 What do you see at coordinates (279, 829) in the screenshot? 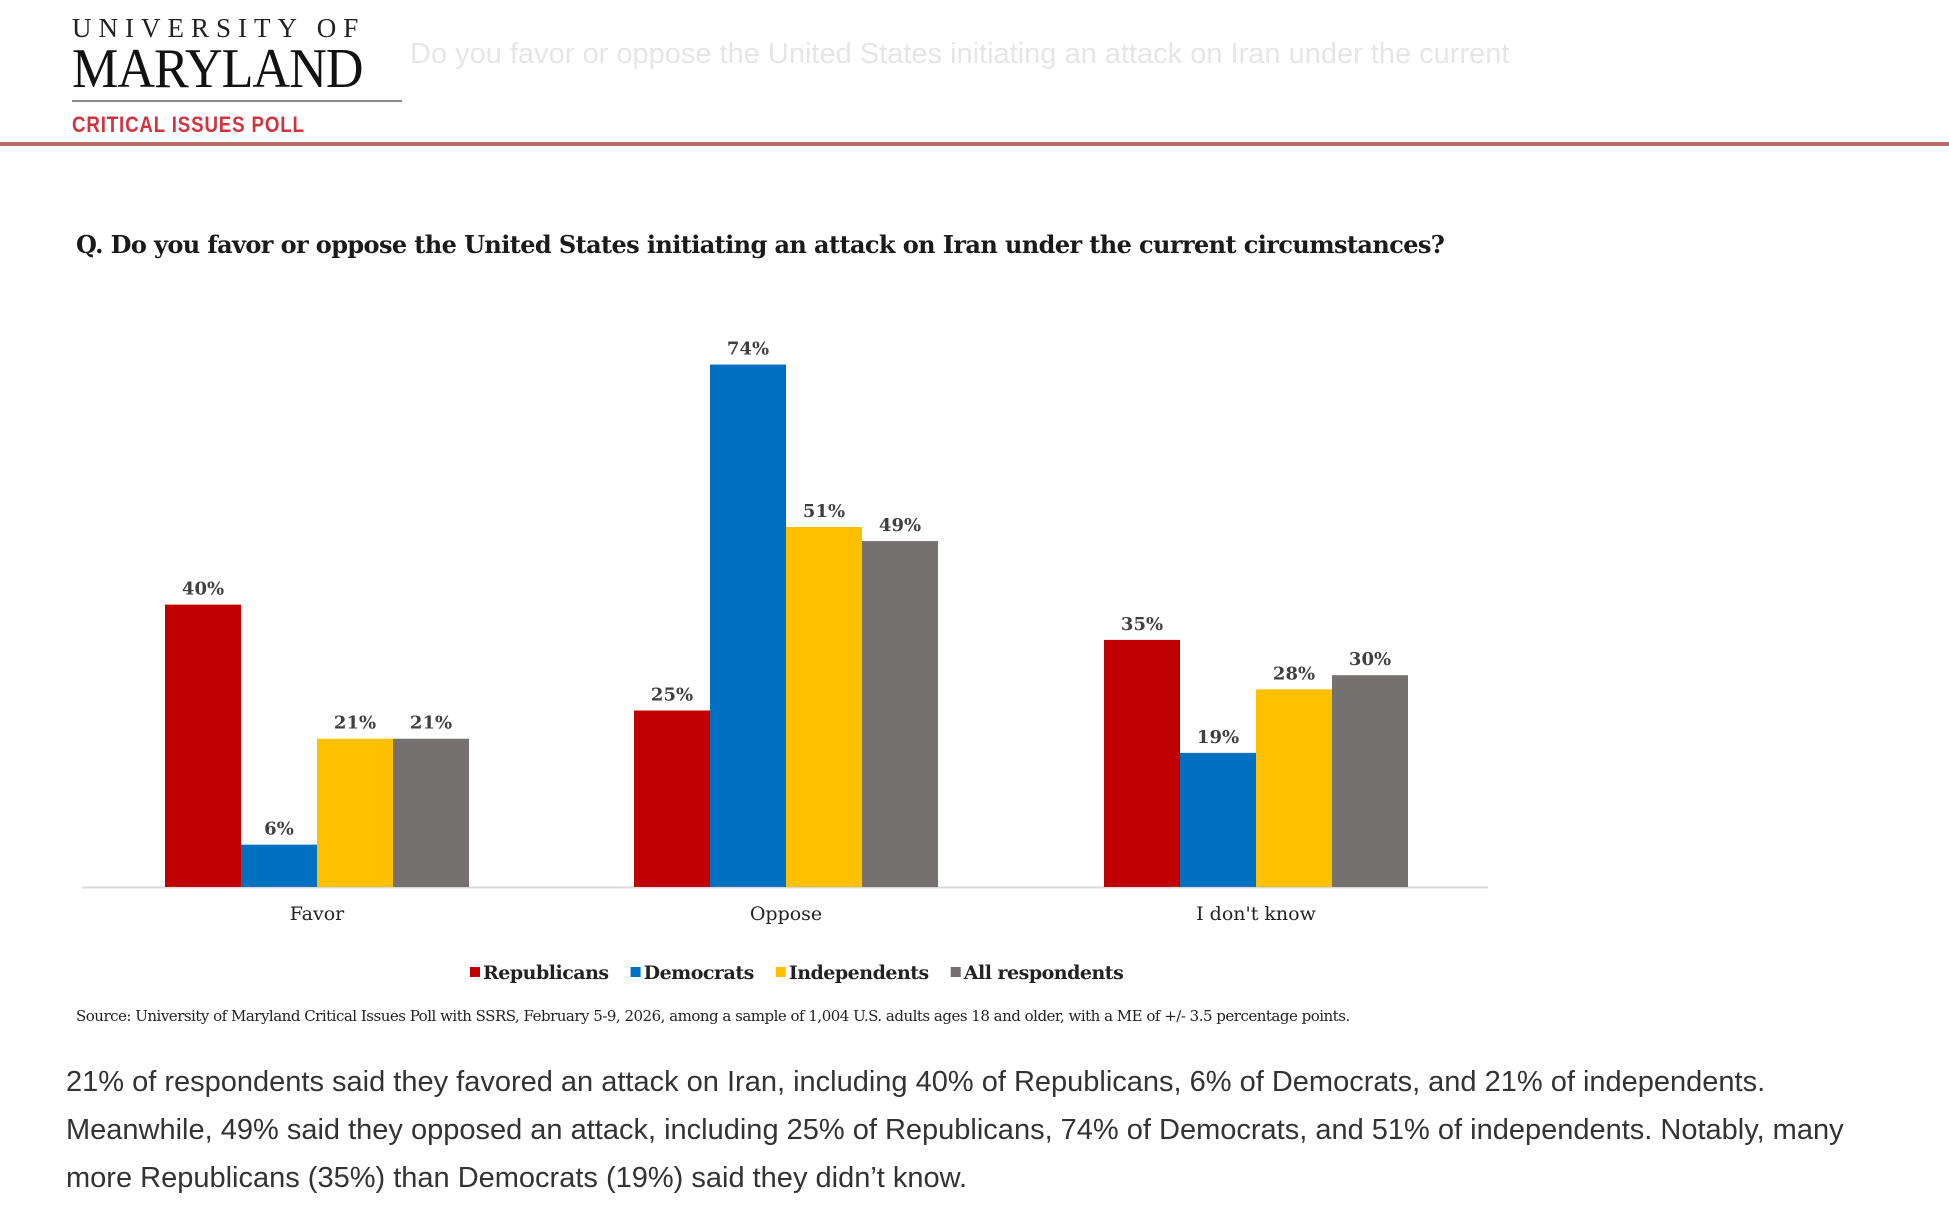
I see `data-label: 6%` at bounding box center [279, 829].